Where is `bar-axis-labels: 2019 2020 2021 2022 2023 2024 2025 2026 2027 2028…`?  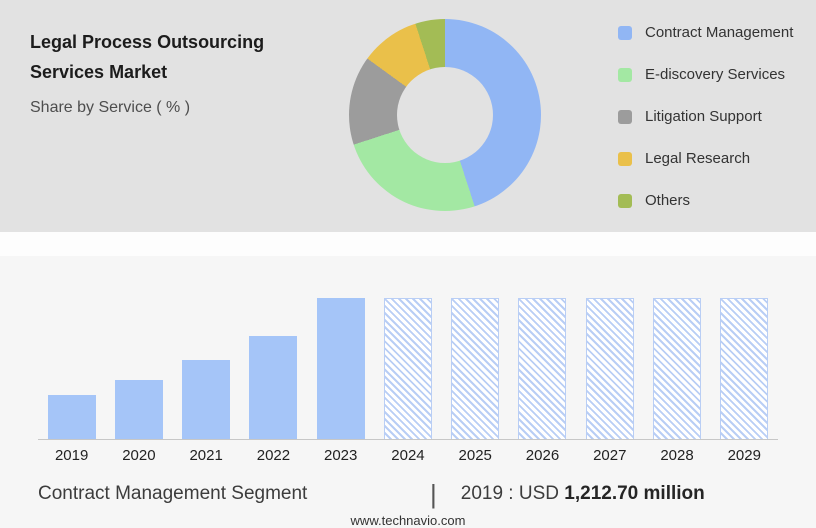
bar-axis-labels: 2019 2020 2021 2022 2023 2024 2025 2026 2027 2028… is located at coordinates (408, 455).